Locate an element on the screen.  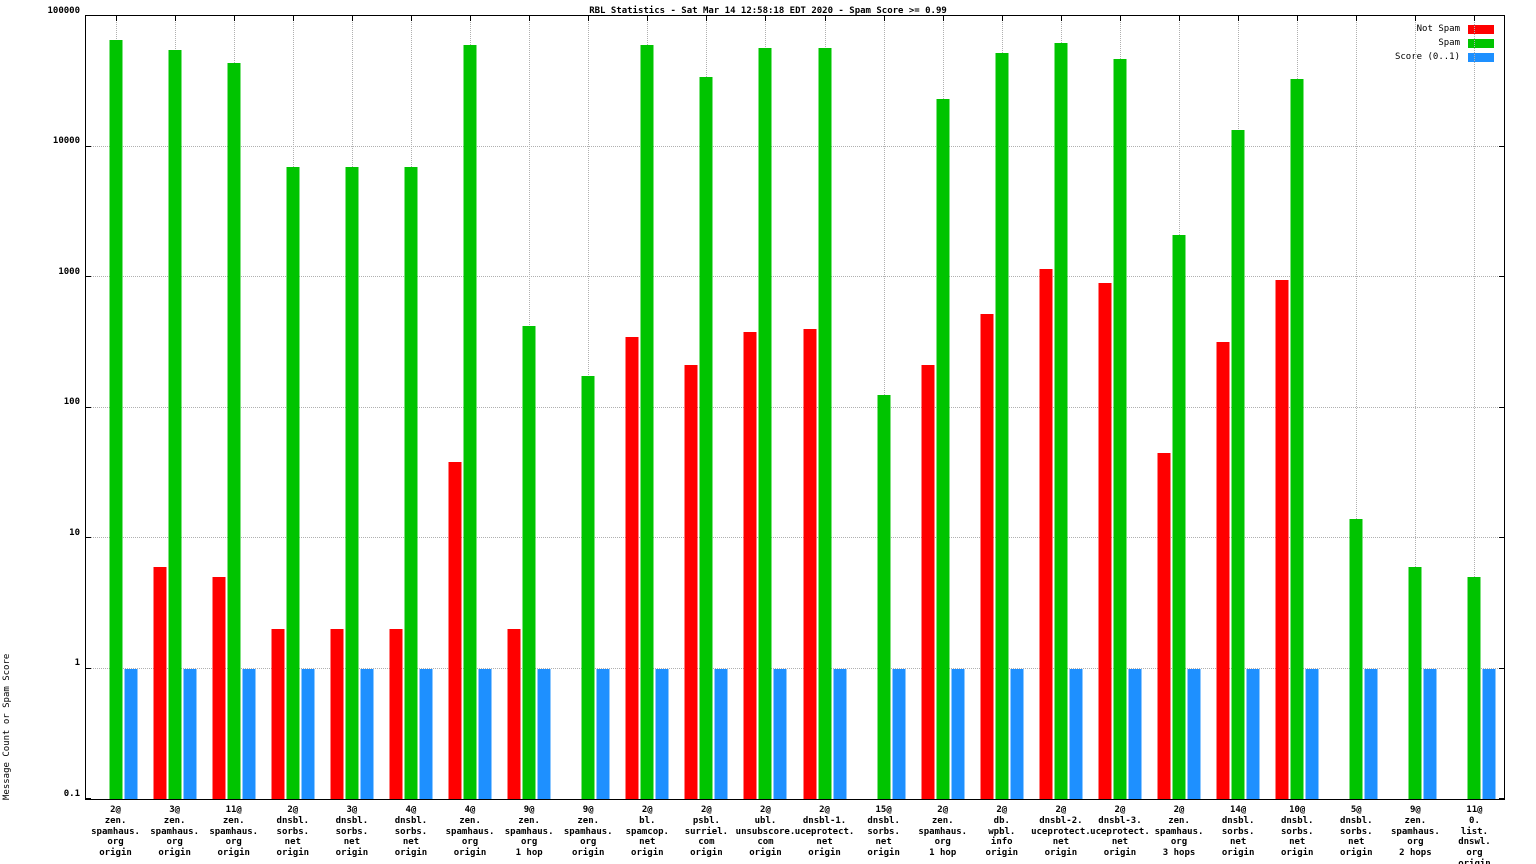
x-category-label: 4@ zen. spamhaus. org origin is located at coordinates (470, 832).